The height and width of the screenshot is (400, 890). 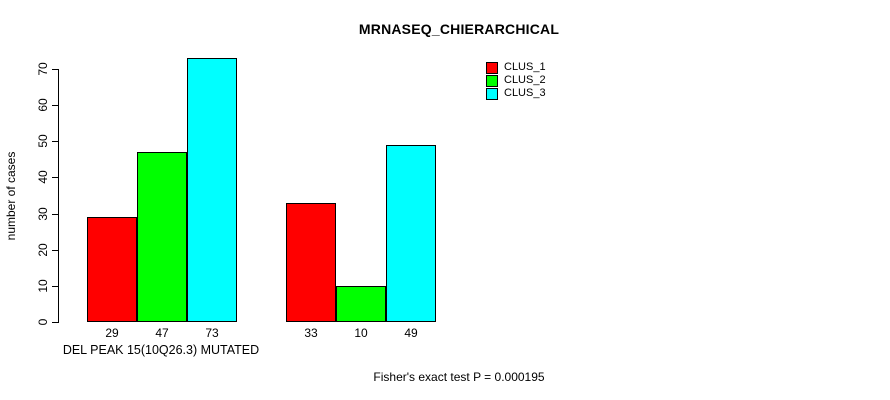 What do you see at coordinates (459, 29) in the screenshot?
I see `chart-title: MRNASEQ_CHIERARCHICAL` at bounding box center [459, 29].